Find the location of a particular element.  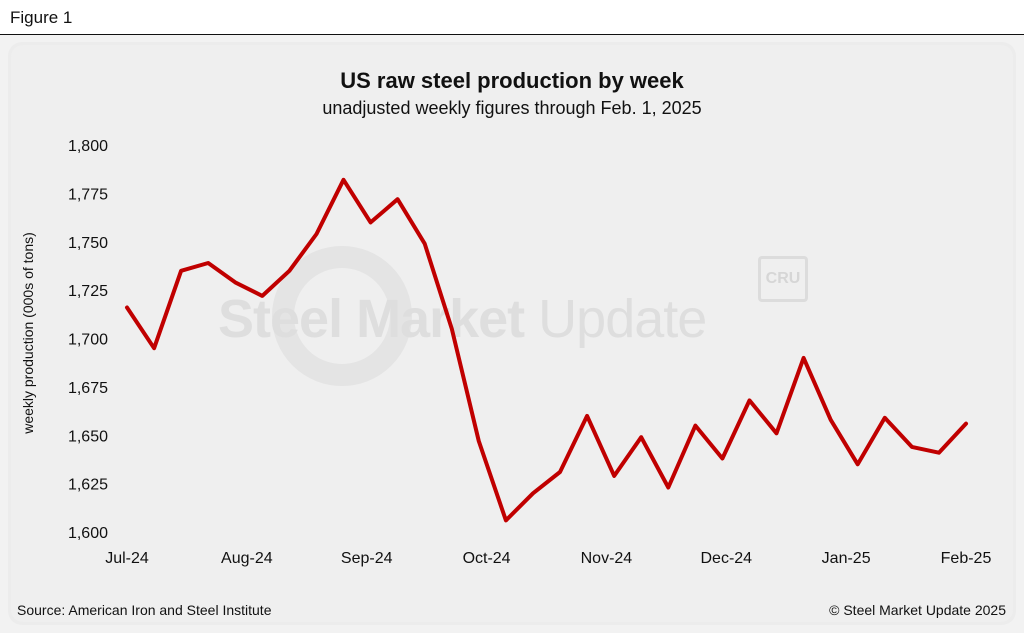

watermark-light: Update is located at coordinates (622, 319).